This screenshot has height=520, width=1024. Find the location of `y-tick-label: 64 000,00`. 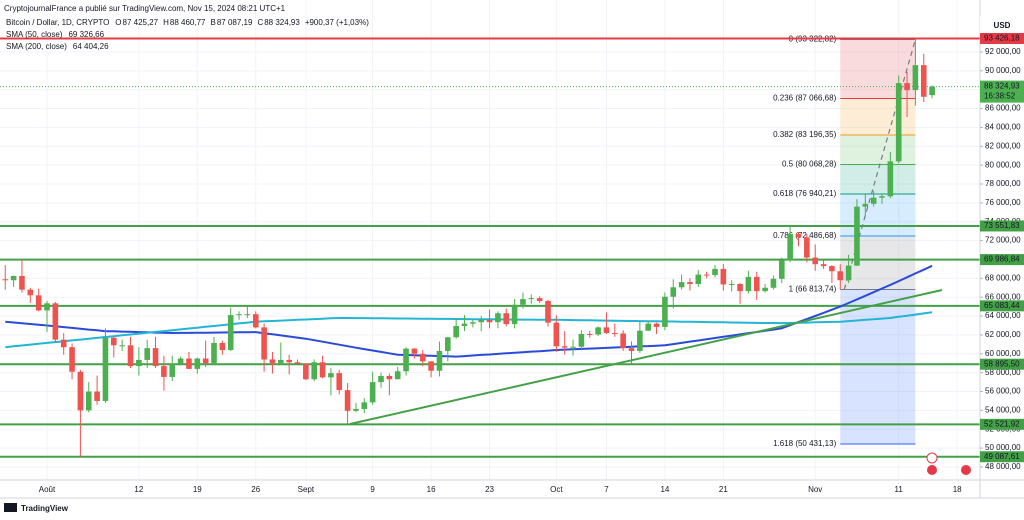

y-tick-label: 64 000,00 is located at coordinates (1003, 315).